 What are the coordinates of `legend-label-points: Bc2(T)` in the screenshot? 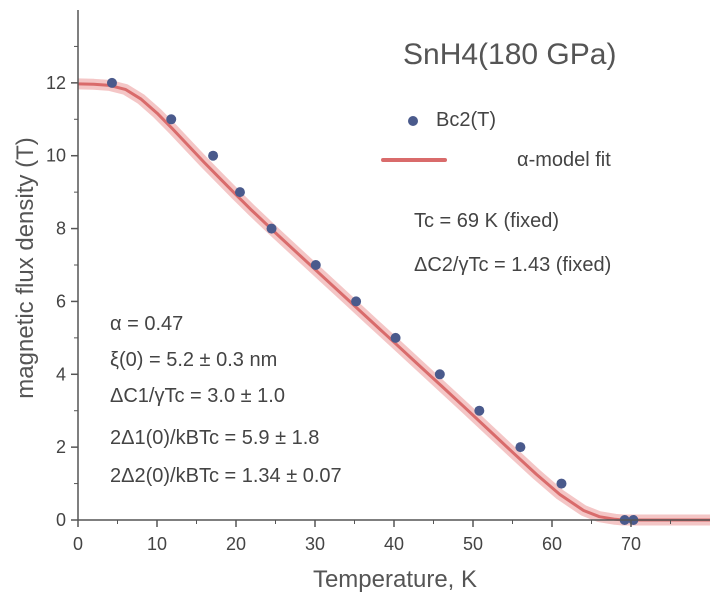 It's located at (466, 120).